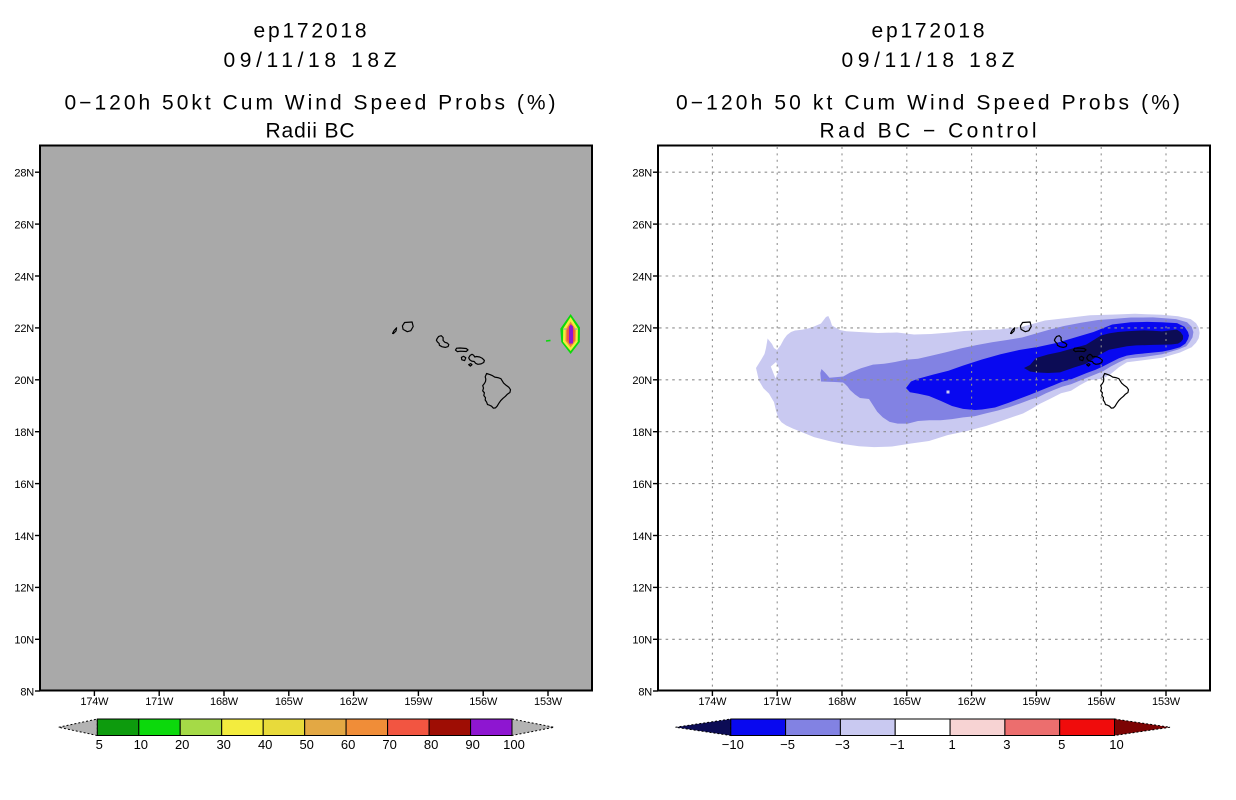  Describe the element at coordinates (928, 131) in the screenshot. I see `svg-text: Rad BC − Control` at that location.